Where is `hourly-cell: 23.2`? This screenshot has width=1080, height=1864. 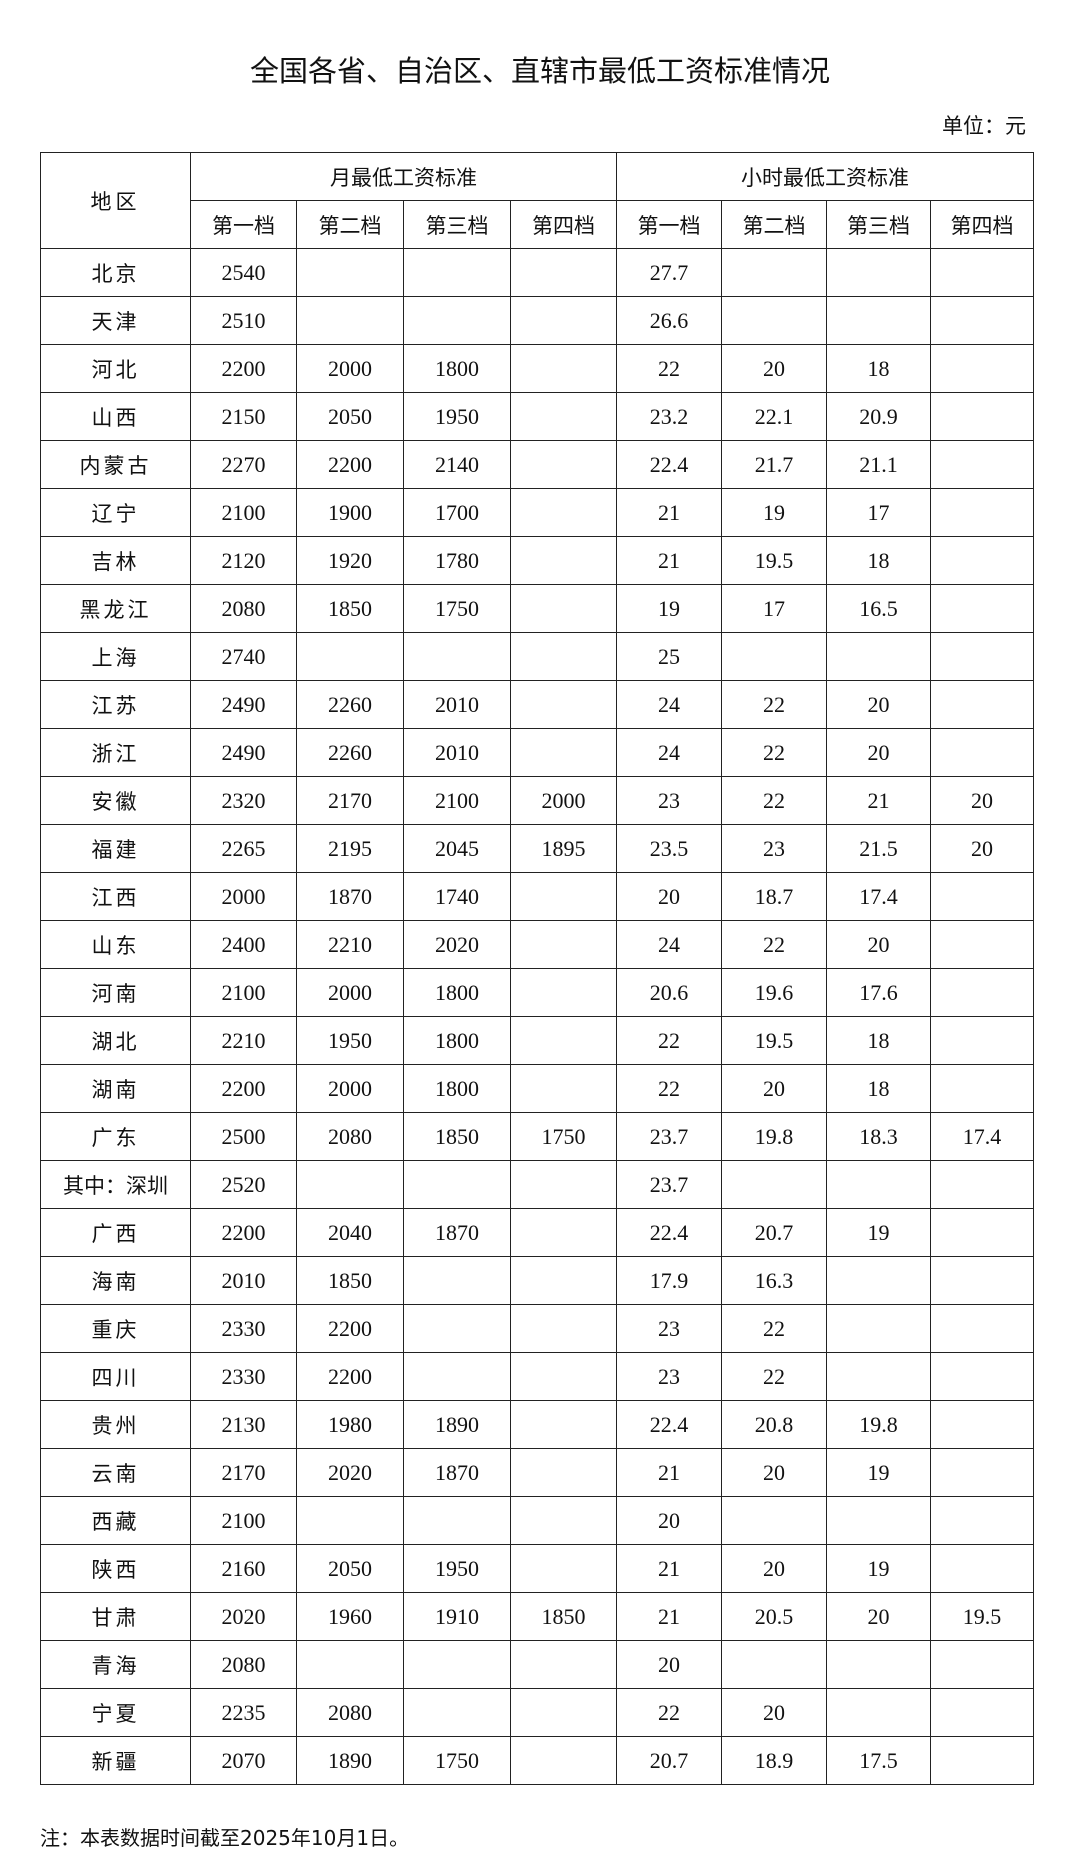 hourly-cell: 23.2 is located at coordinates (669, 416).